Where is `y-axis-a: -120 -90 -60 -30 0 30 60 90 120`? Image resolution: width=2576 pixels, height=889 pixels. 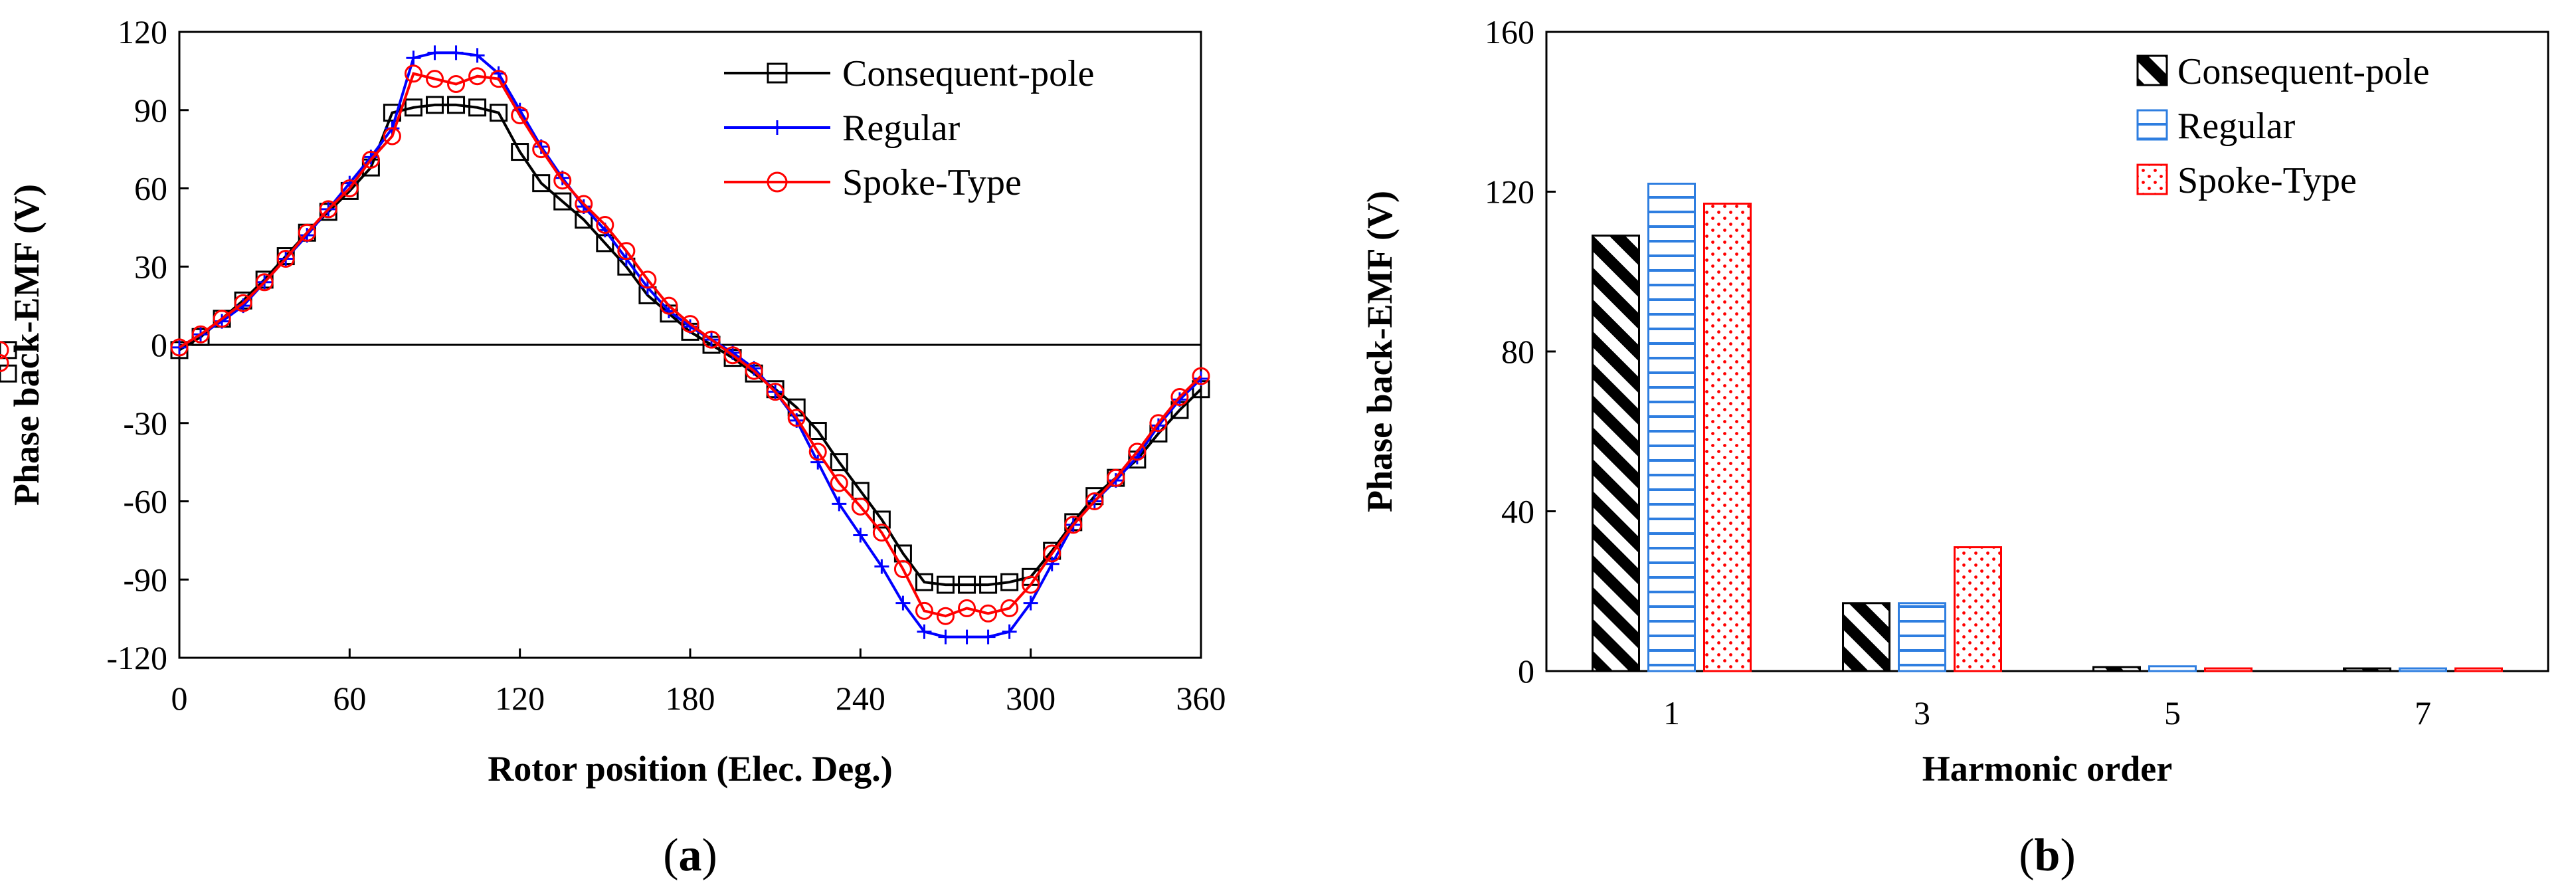
y-axis-a: -120 -90 -60 -30 0 30 60 90 120 is located at coordinates (147, 344).